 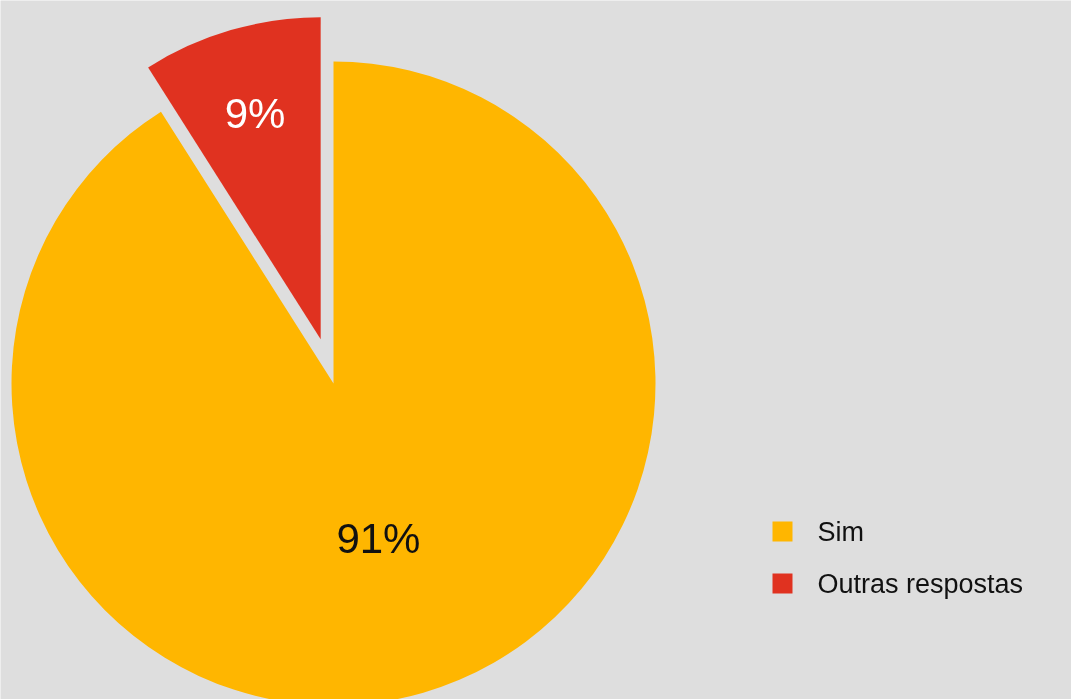 What do you see at coordinates (378, 538) in the screenshot?
I see `data-label: 91%` at bounding box center [378, 538].